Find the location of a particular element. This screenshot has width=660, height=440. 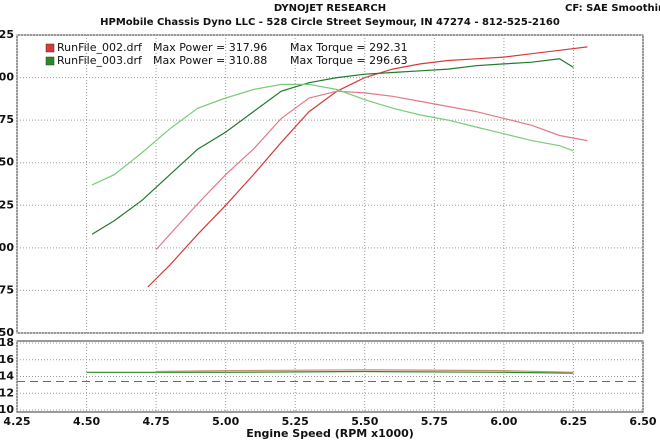

y-tick-label: 200 is located at coordinates (7, 247).